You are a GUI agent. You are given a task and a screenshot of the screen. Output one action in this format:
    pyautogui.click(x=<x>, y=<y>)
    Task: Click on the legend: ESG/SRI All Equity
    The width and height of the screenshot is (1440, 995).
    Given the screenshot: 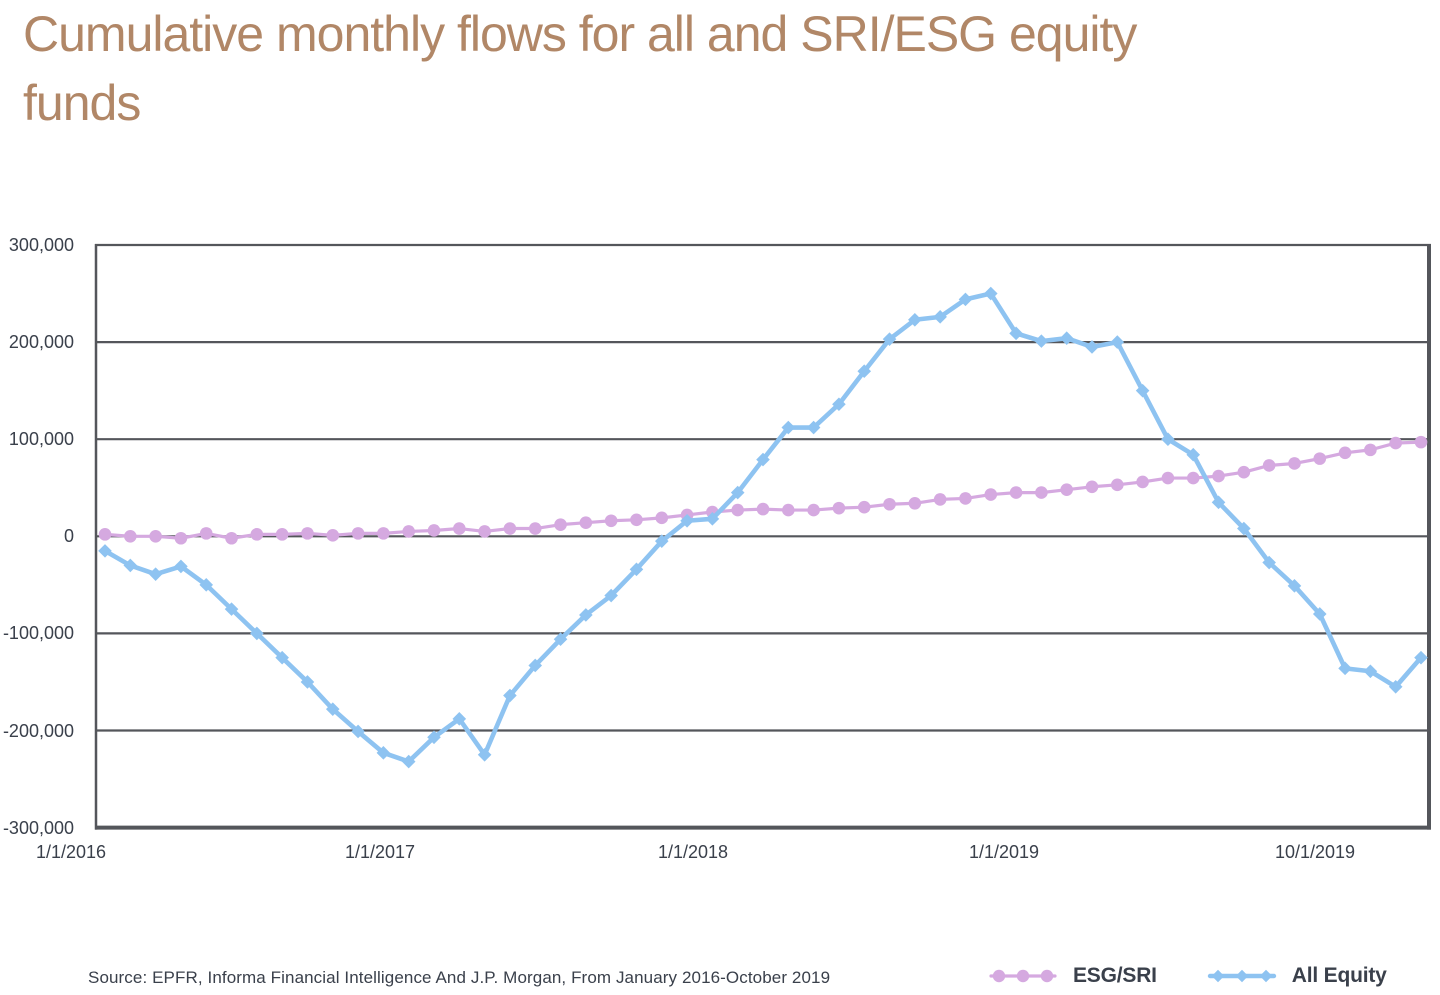 What is the action you would take?
    pyautogui.click(x=1187, y=976)
    